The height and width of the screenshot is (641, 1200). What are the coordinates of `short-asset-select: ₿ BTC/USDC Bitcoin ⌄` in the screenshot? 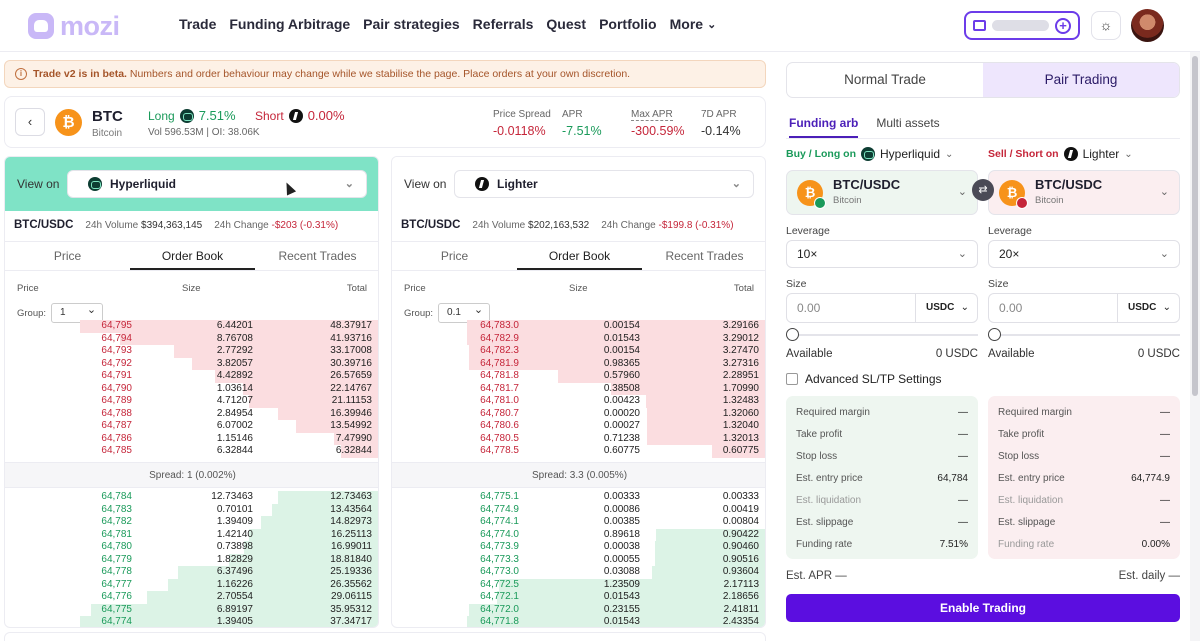 It's located at (1084, 192).